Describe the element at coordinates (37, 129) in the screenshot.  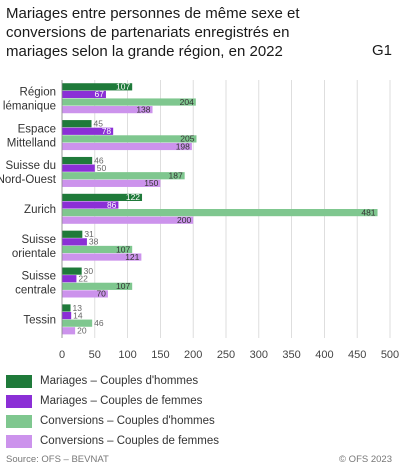
I see `category-label-1-0: Espace` at that location.